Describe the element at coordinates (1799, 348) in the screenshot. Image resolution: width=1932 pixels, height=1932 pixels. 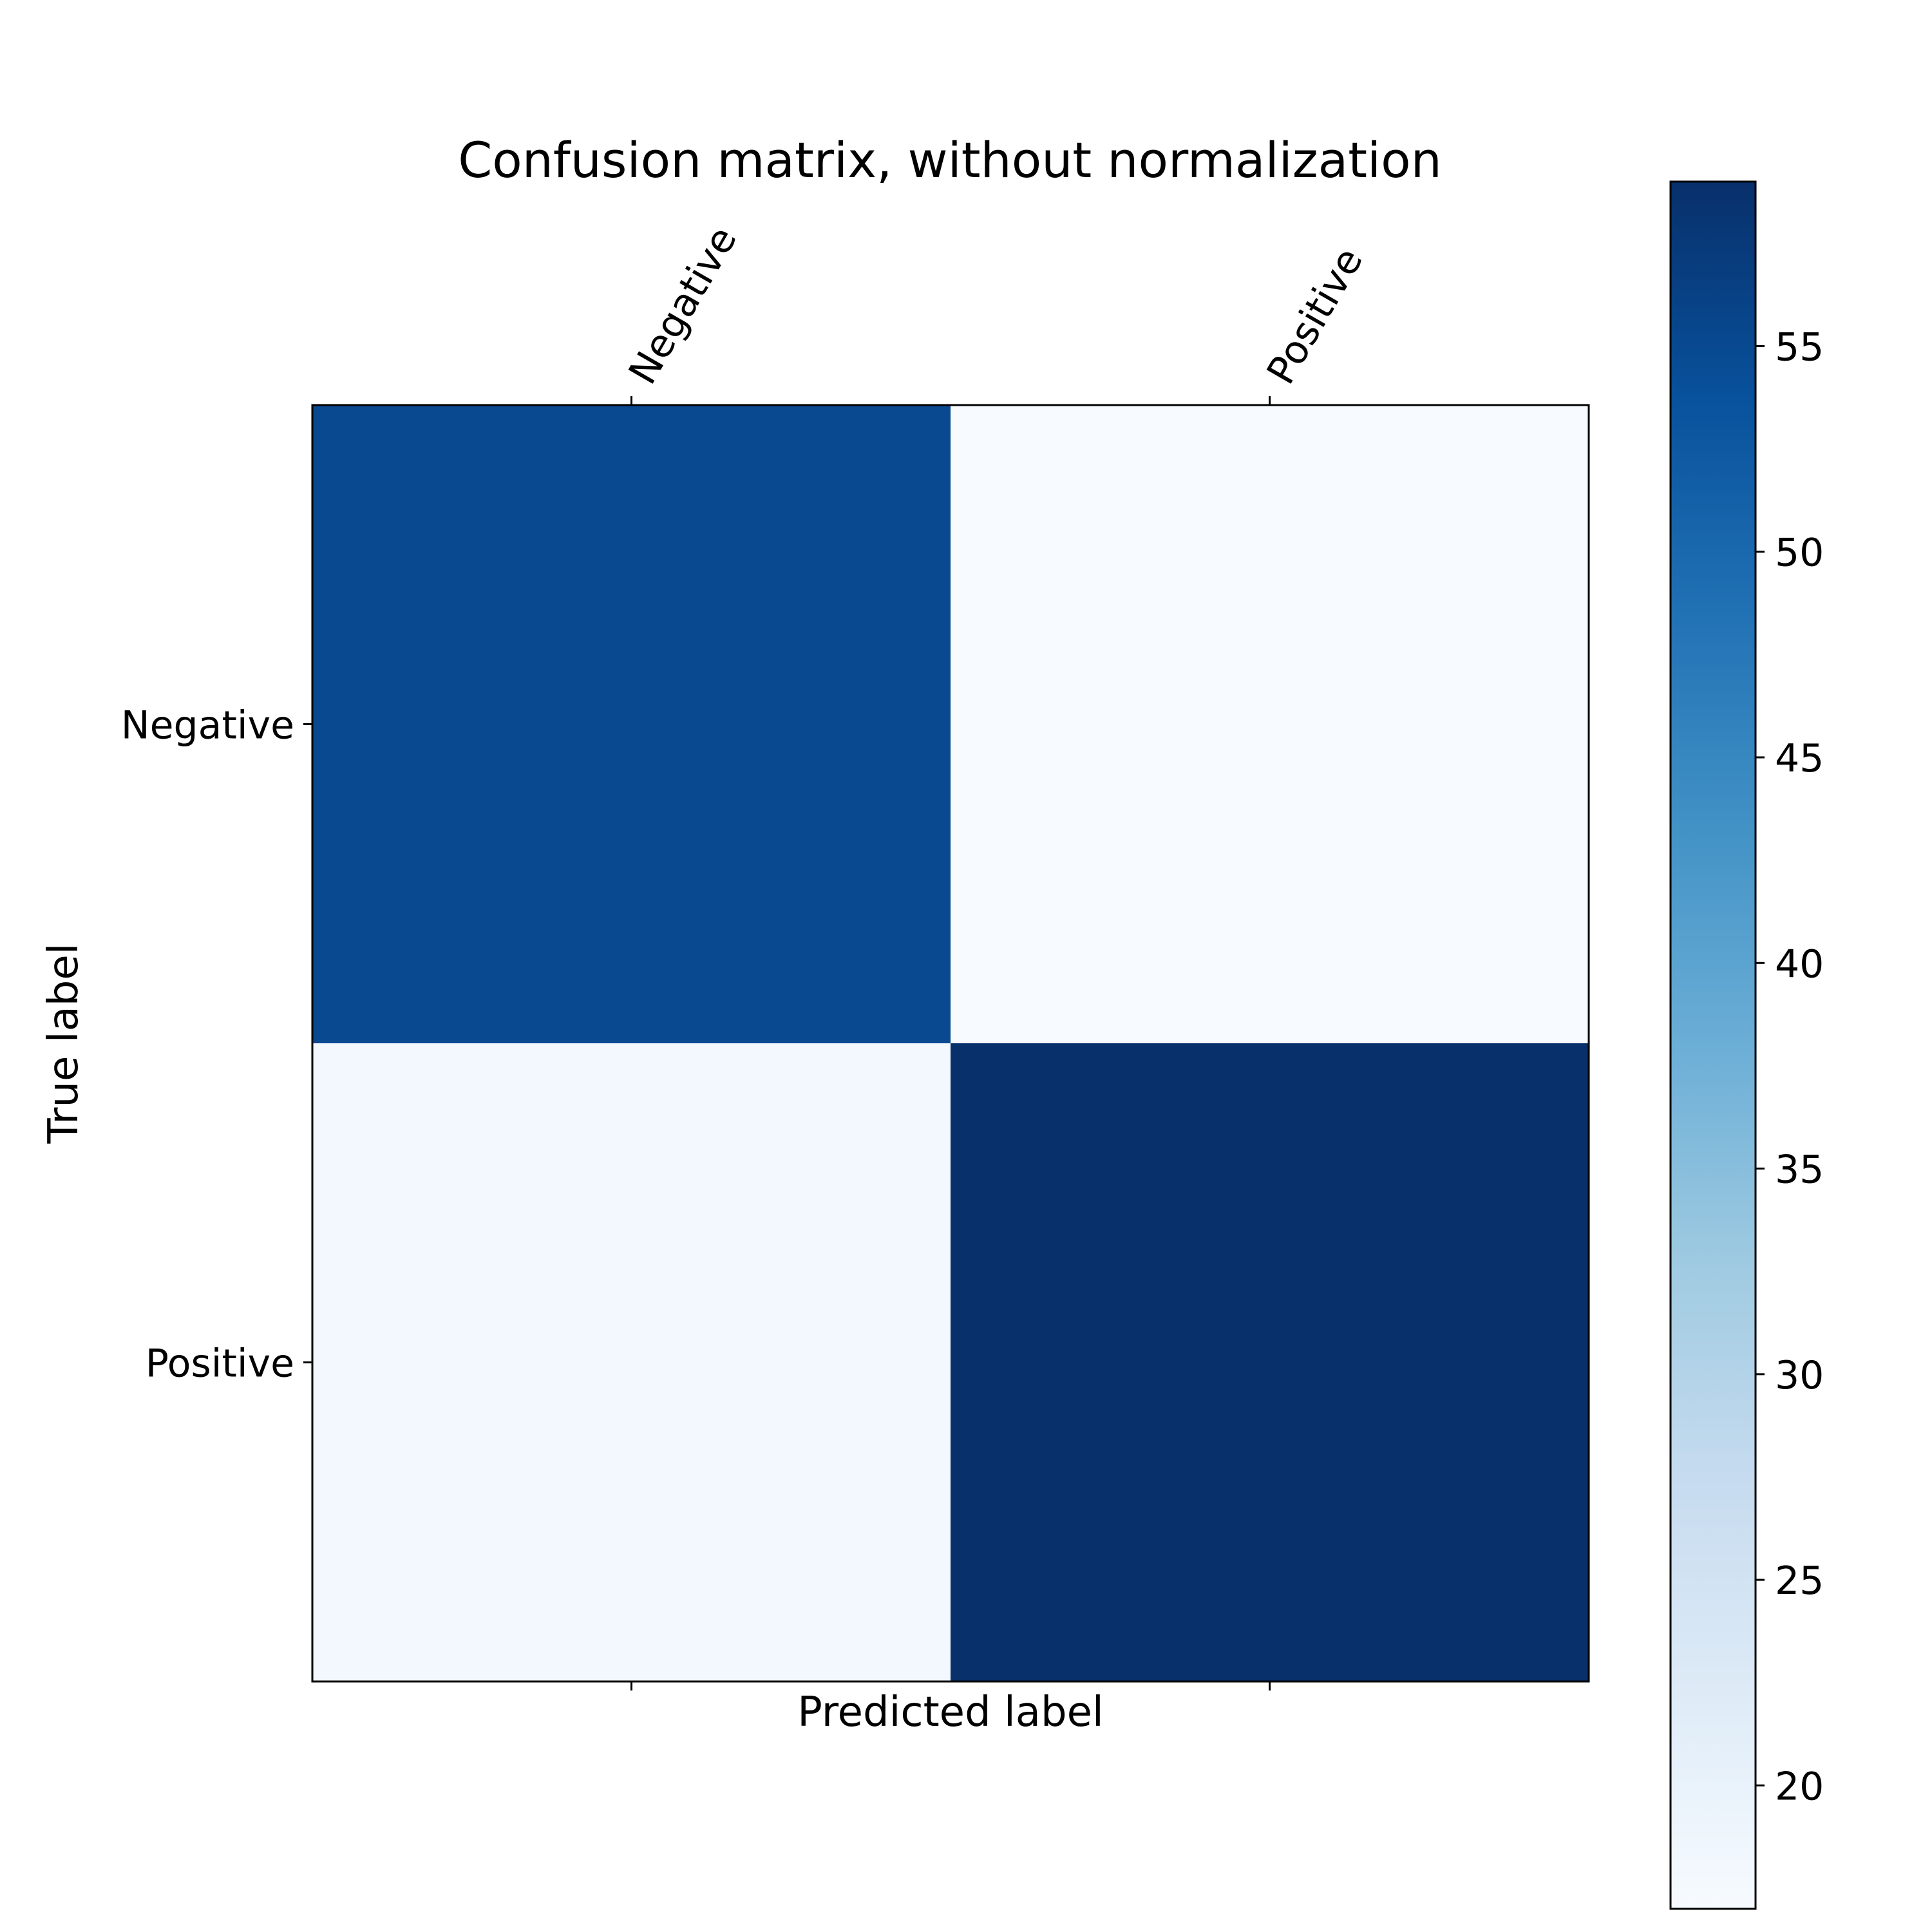
I see `colorbar-tick-label: 55` at that location.